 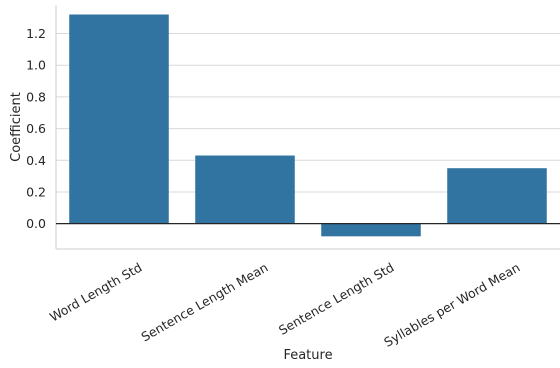 I want to click on x-tick-label: Word Length Std, so click(x=96, y=292).